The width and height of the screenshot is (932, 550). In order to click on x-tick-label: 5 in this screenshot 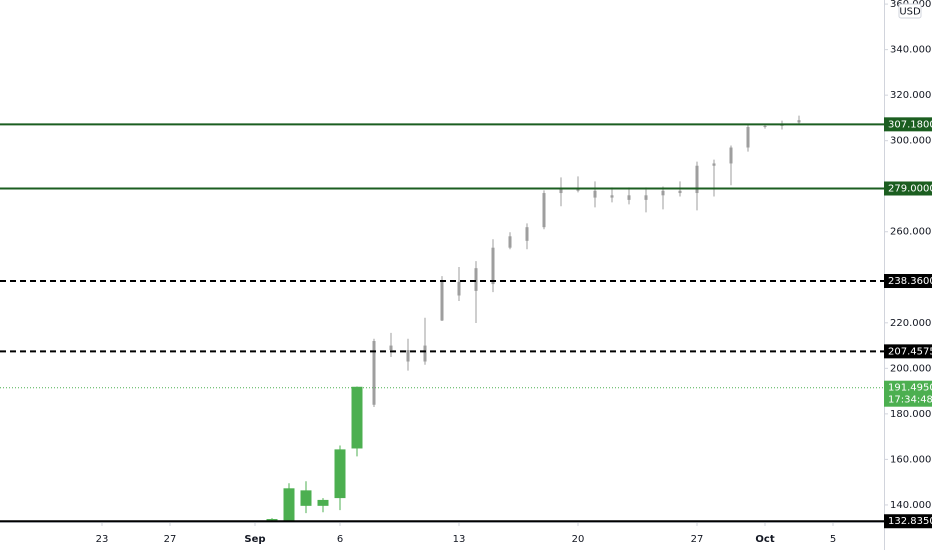, I will do `click(833, 539)`.